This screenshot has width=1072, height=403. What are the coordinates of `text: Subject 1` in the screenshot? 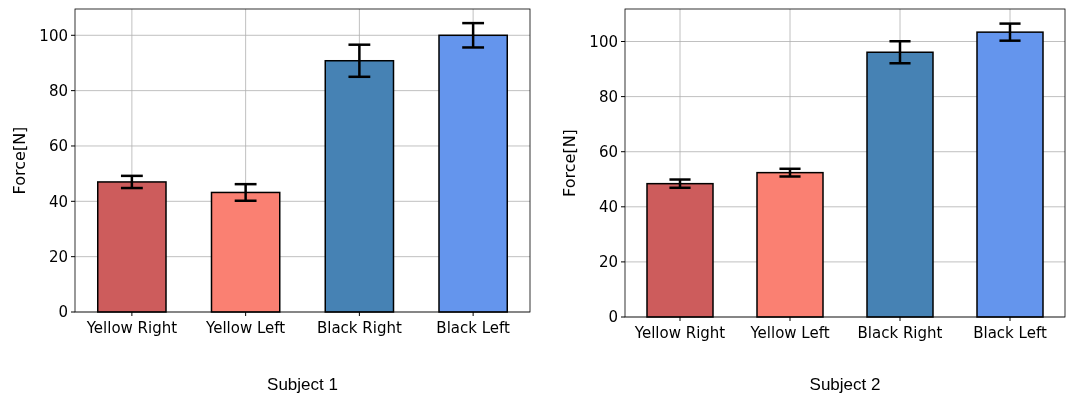 It's located at (302, 384).